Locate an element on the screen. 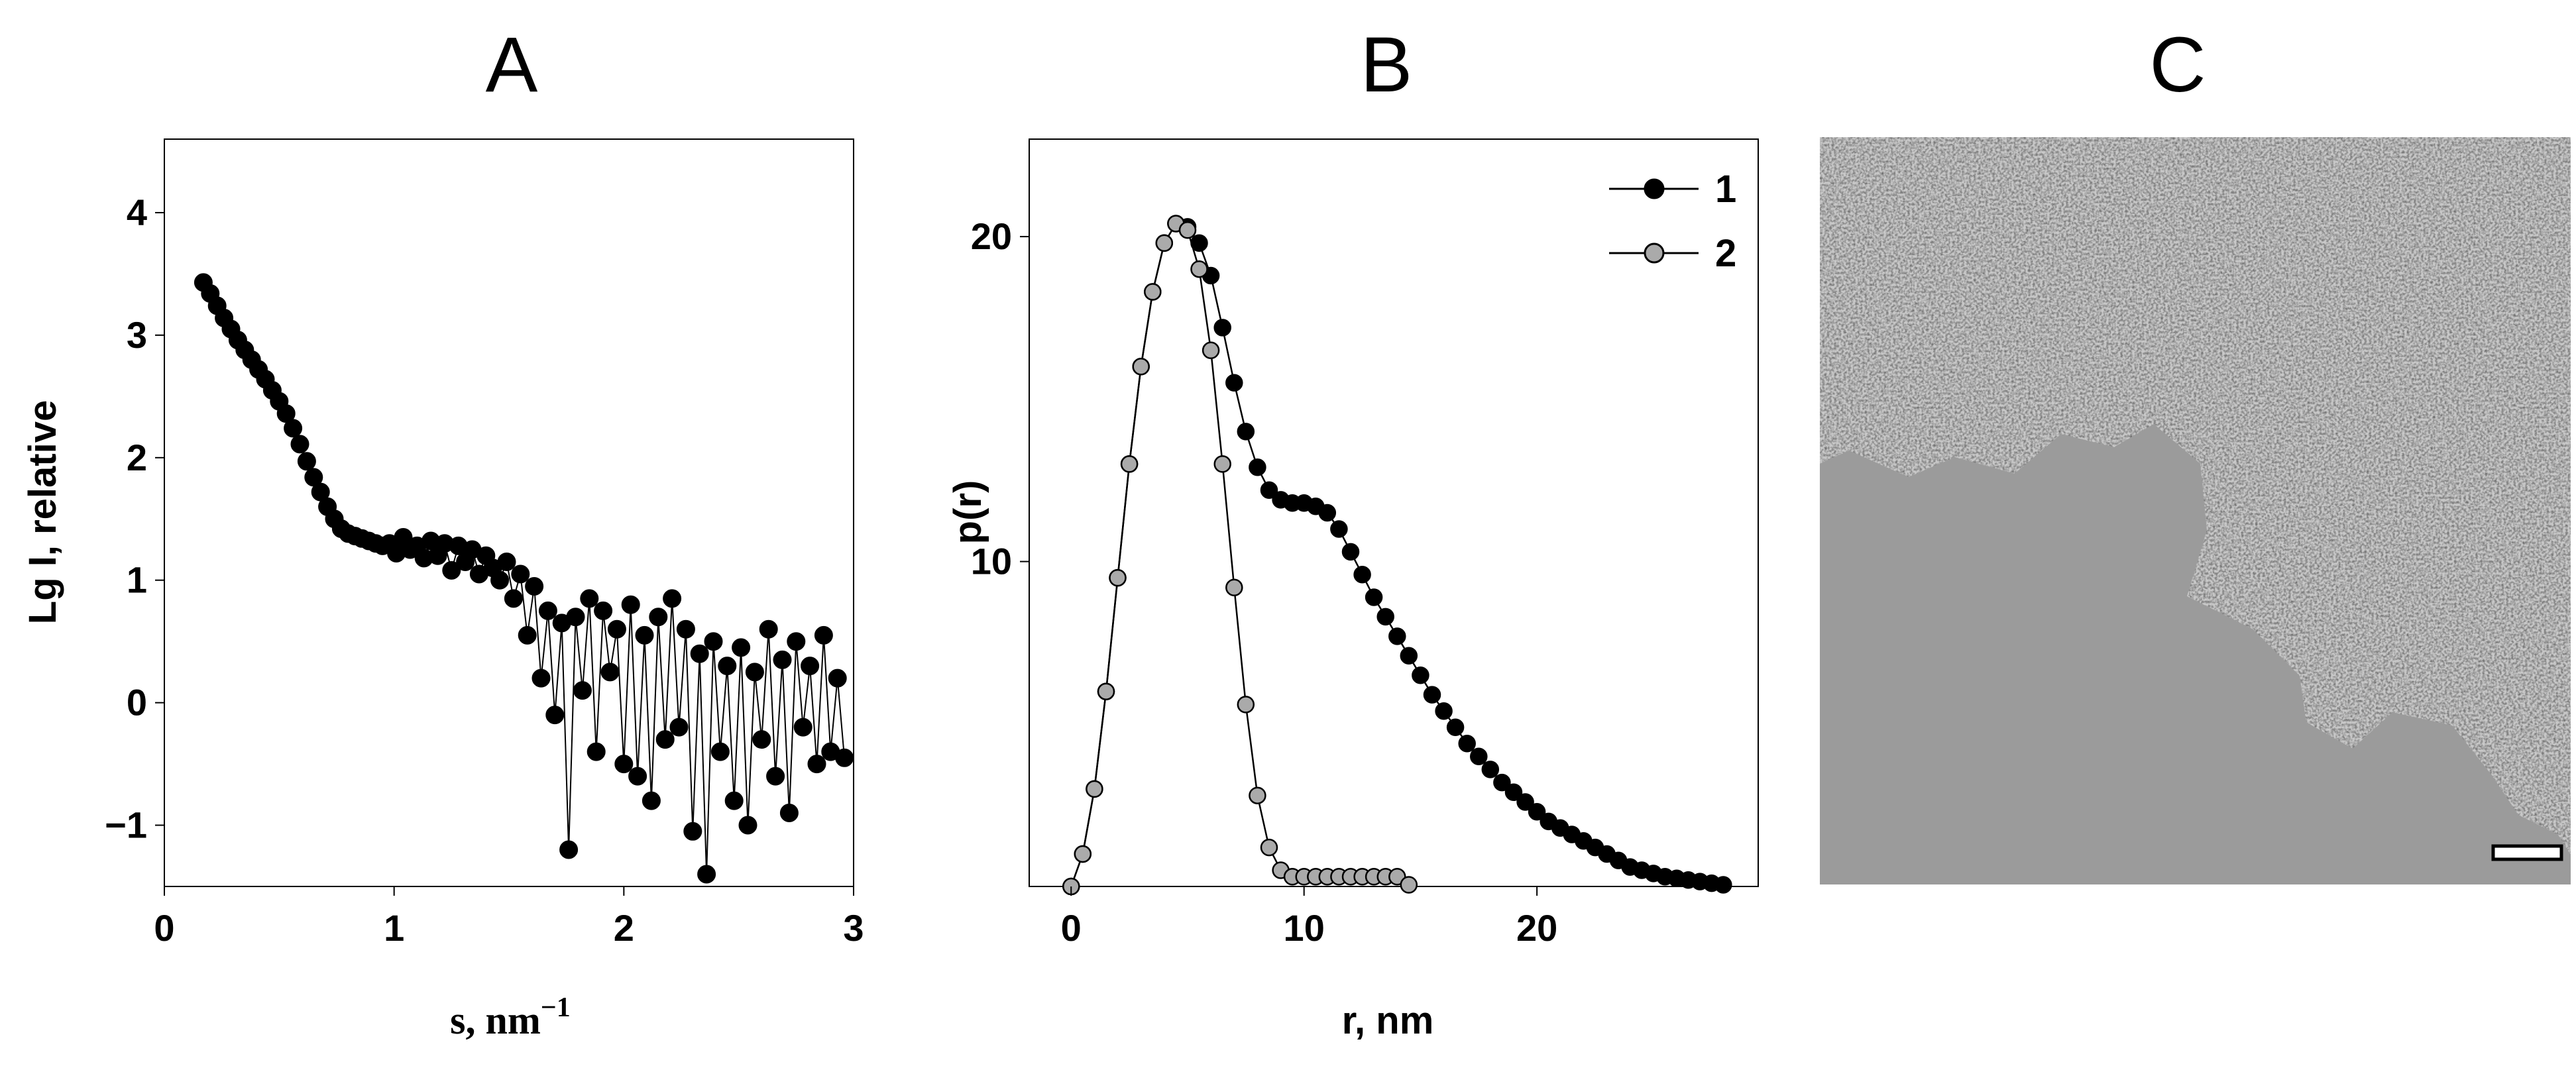  chart-b-y-axis-title: p(r) is located at coordinates (968, 512).